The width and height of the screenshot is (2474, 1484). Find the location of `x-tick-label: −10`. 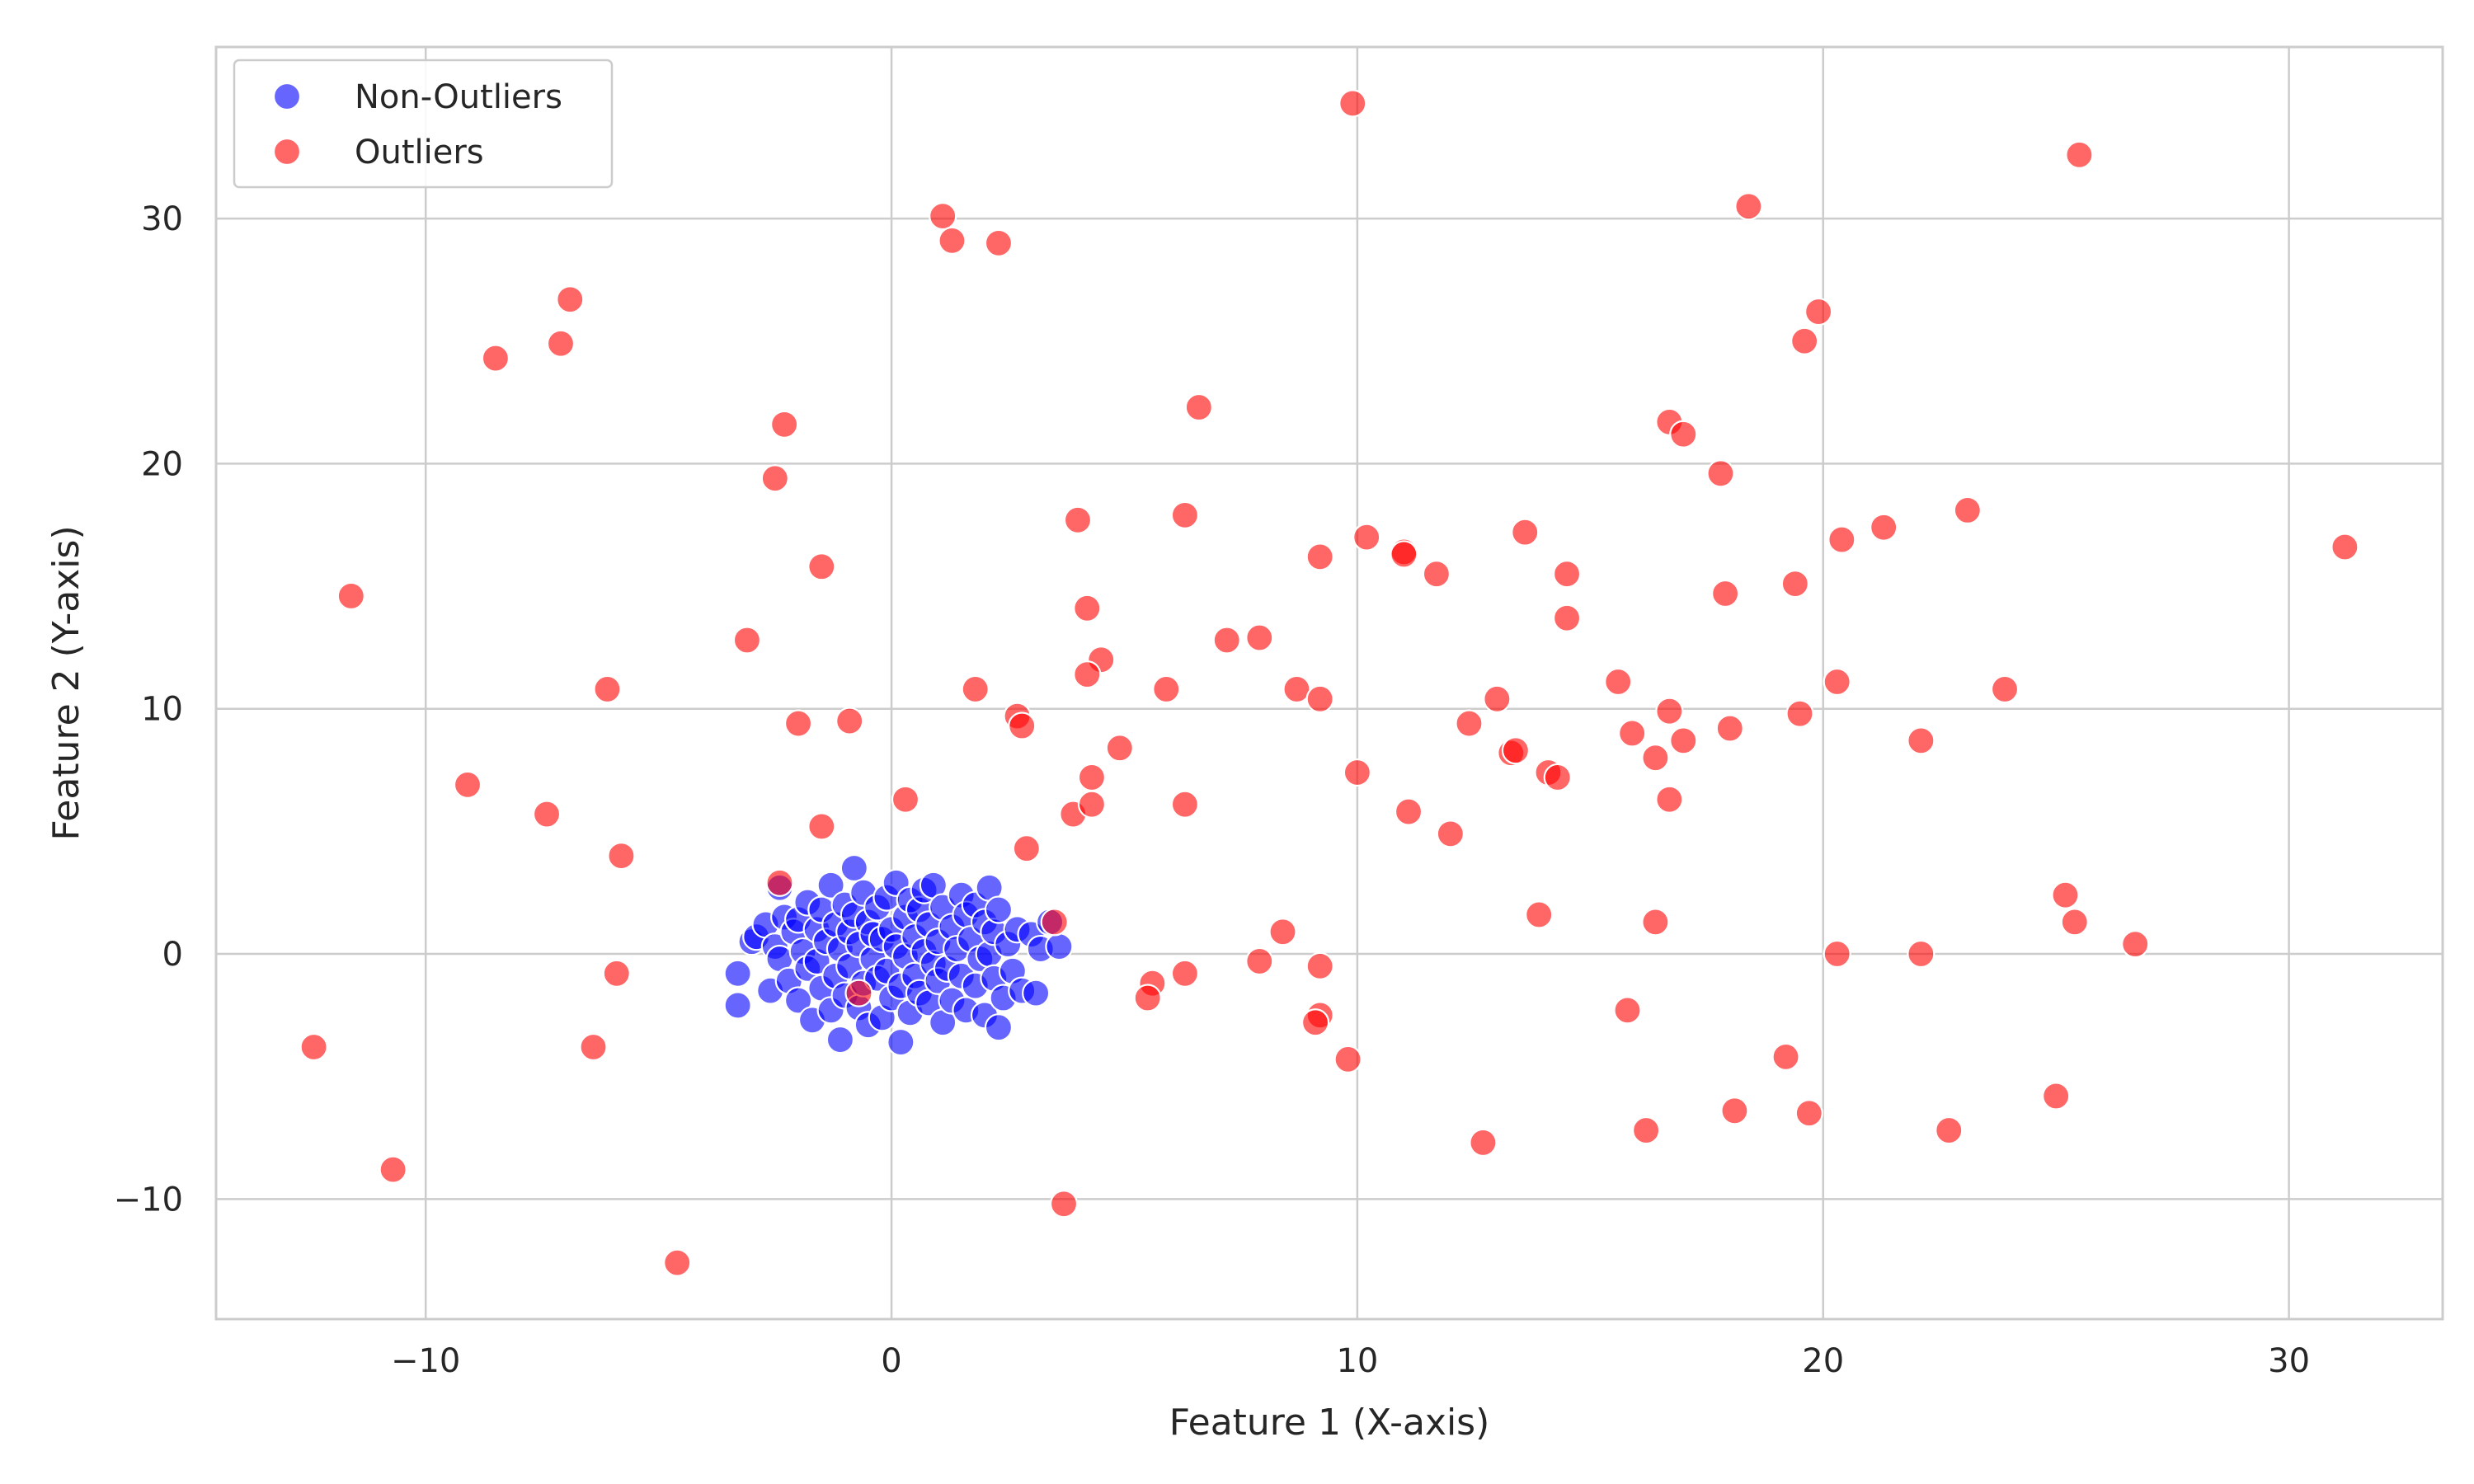

x-tick-label: −10 is located at coordinates (425, 1361).